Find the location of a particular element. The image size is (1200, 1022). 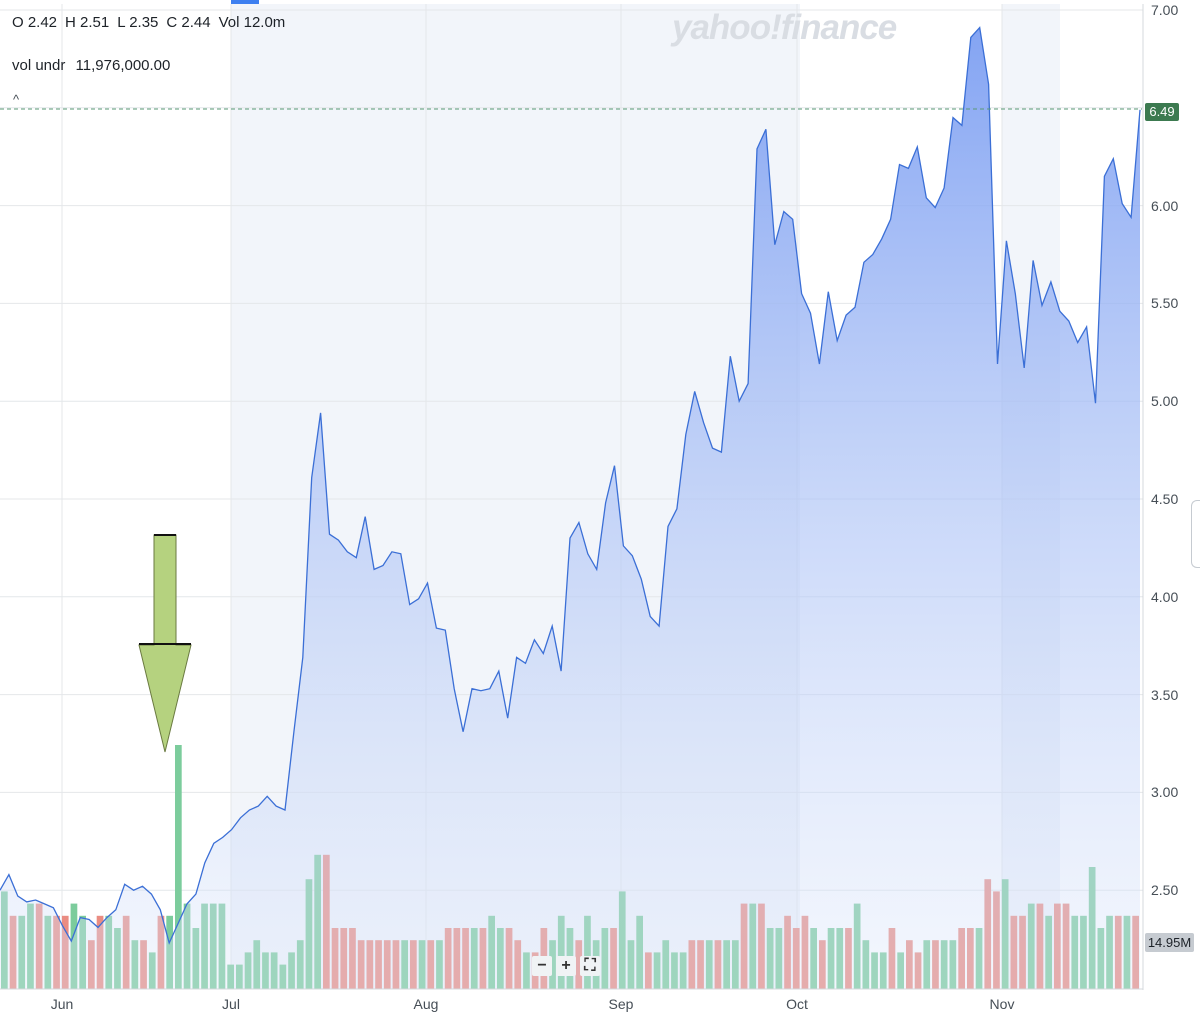

zoom-in-button: + is located at coordinates (566, 966).